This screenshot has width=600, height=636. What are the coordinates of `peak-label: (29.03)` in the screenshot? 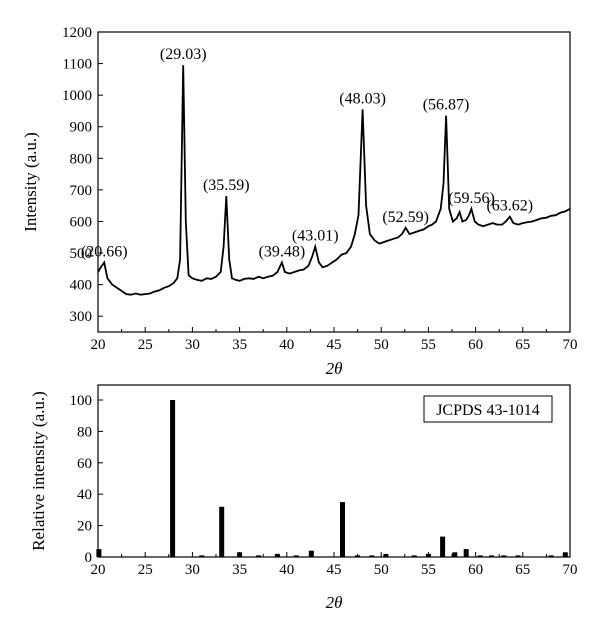 It's located at (183, 54).